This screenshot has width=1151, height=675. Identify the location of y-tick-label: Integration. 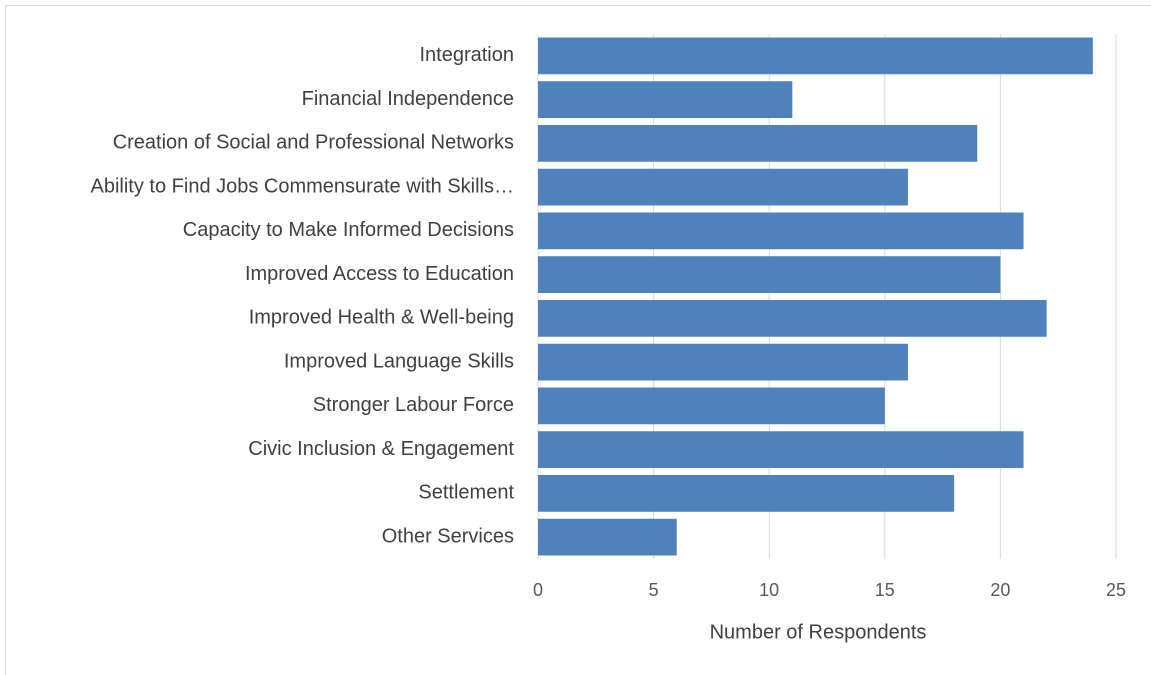
(466, 55).